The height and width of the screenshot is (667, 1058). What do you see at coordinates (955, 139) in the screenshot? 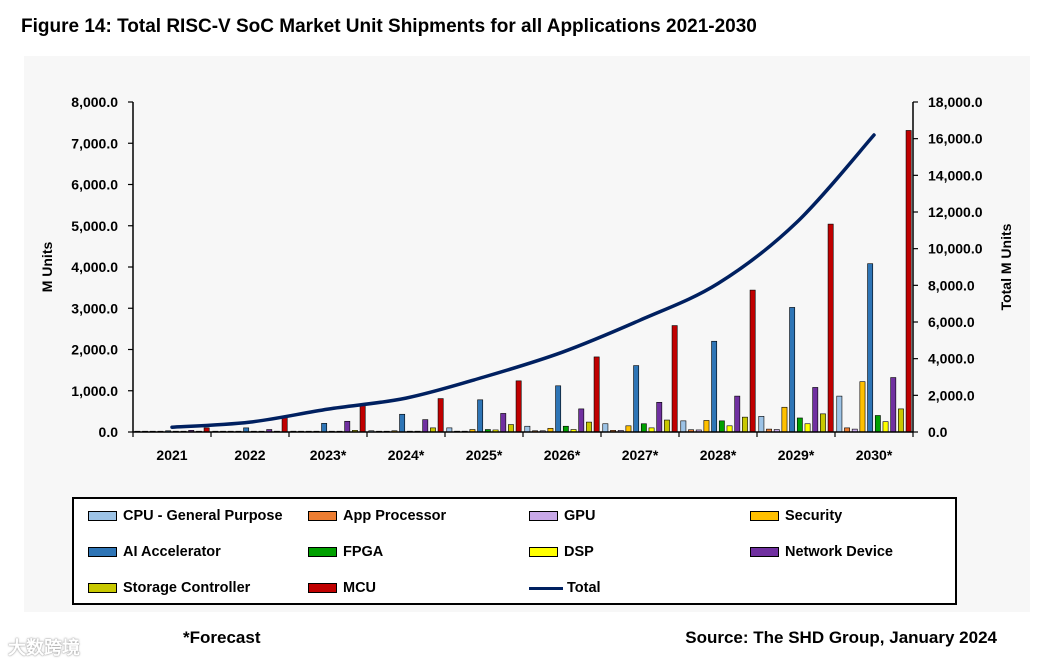
I see `y2-tick-label: 16,000.0` at bounding box center [955, 139].